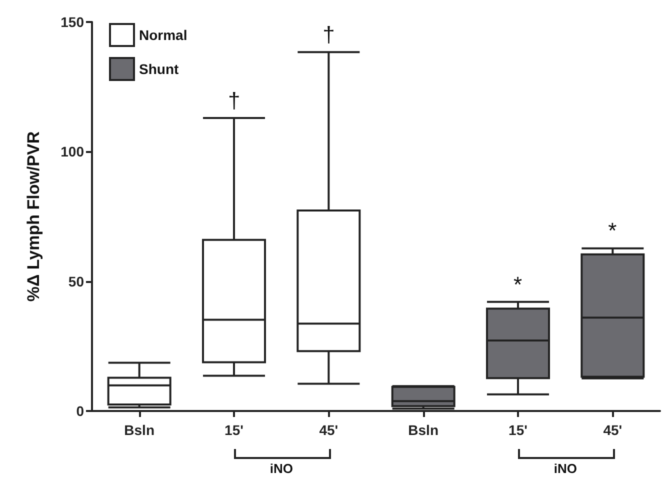 The width and height of the screenshot is (672, 478). Describe the element at coordinates (72, 22) in the screenshot. I see `y-tick-label: 150` at that location.